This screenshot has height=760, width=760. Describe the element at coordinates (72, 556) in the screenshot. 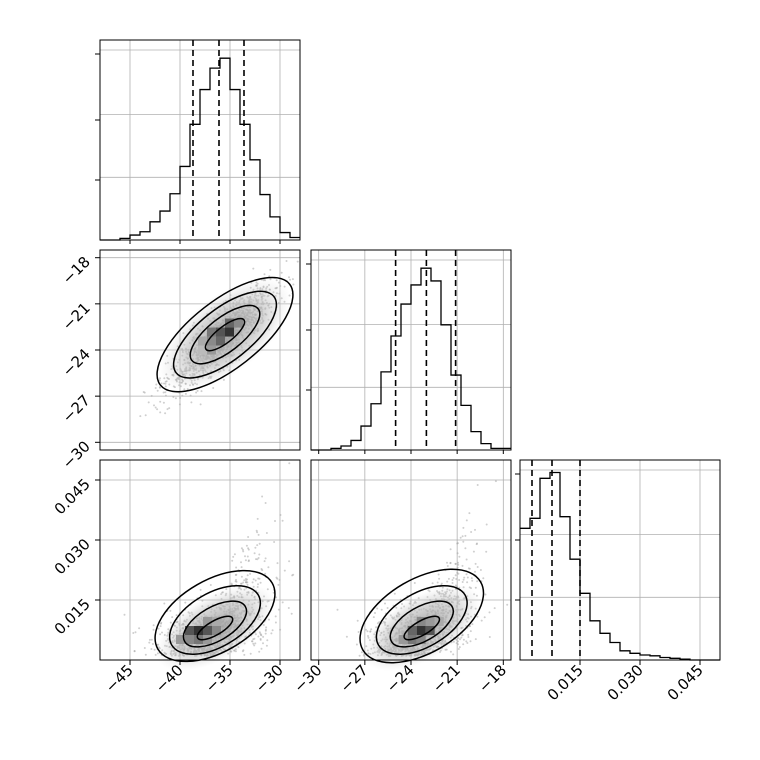

I see `y-tick-label: 0.030` at that location.